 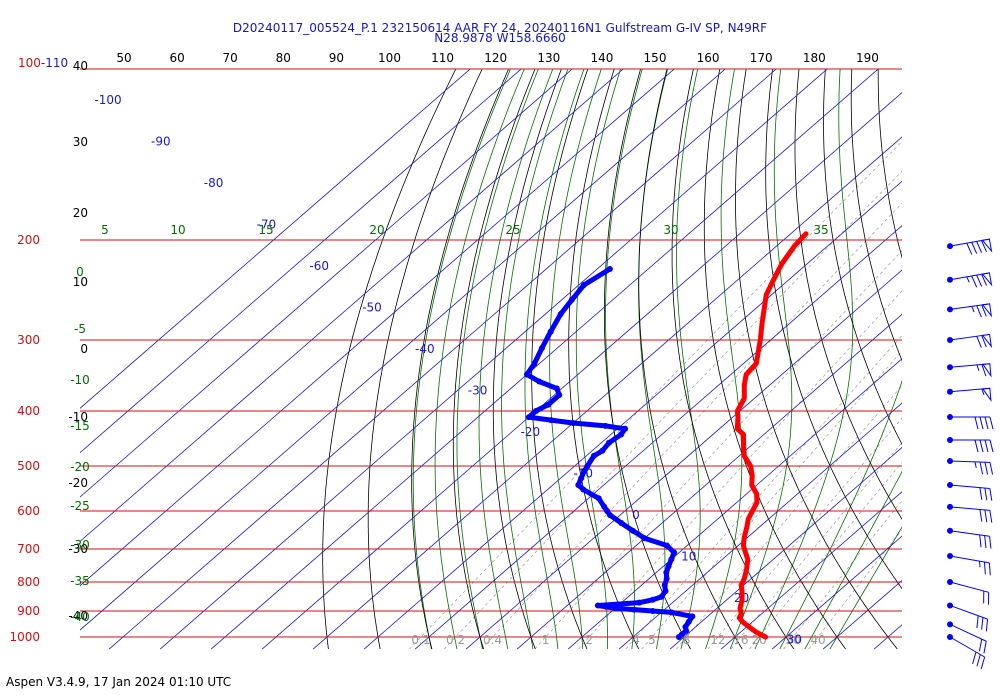 What do you see at coordinates (80, 506) in the screenshot?
I see `moist-adiabat-left-label: -25` at bounding box center [80, 506].